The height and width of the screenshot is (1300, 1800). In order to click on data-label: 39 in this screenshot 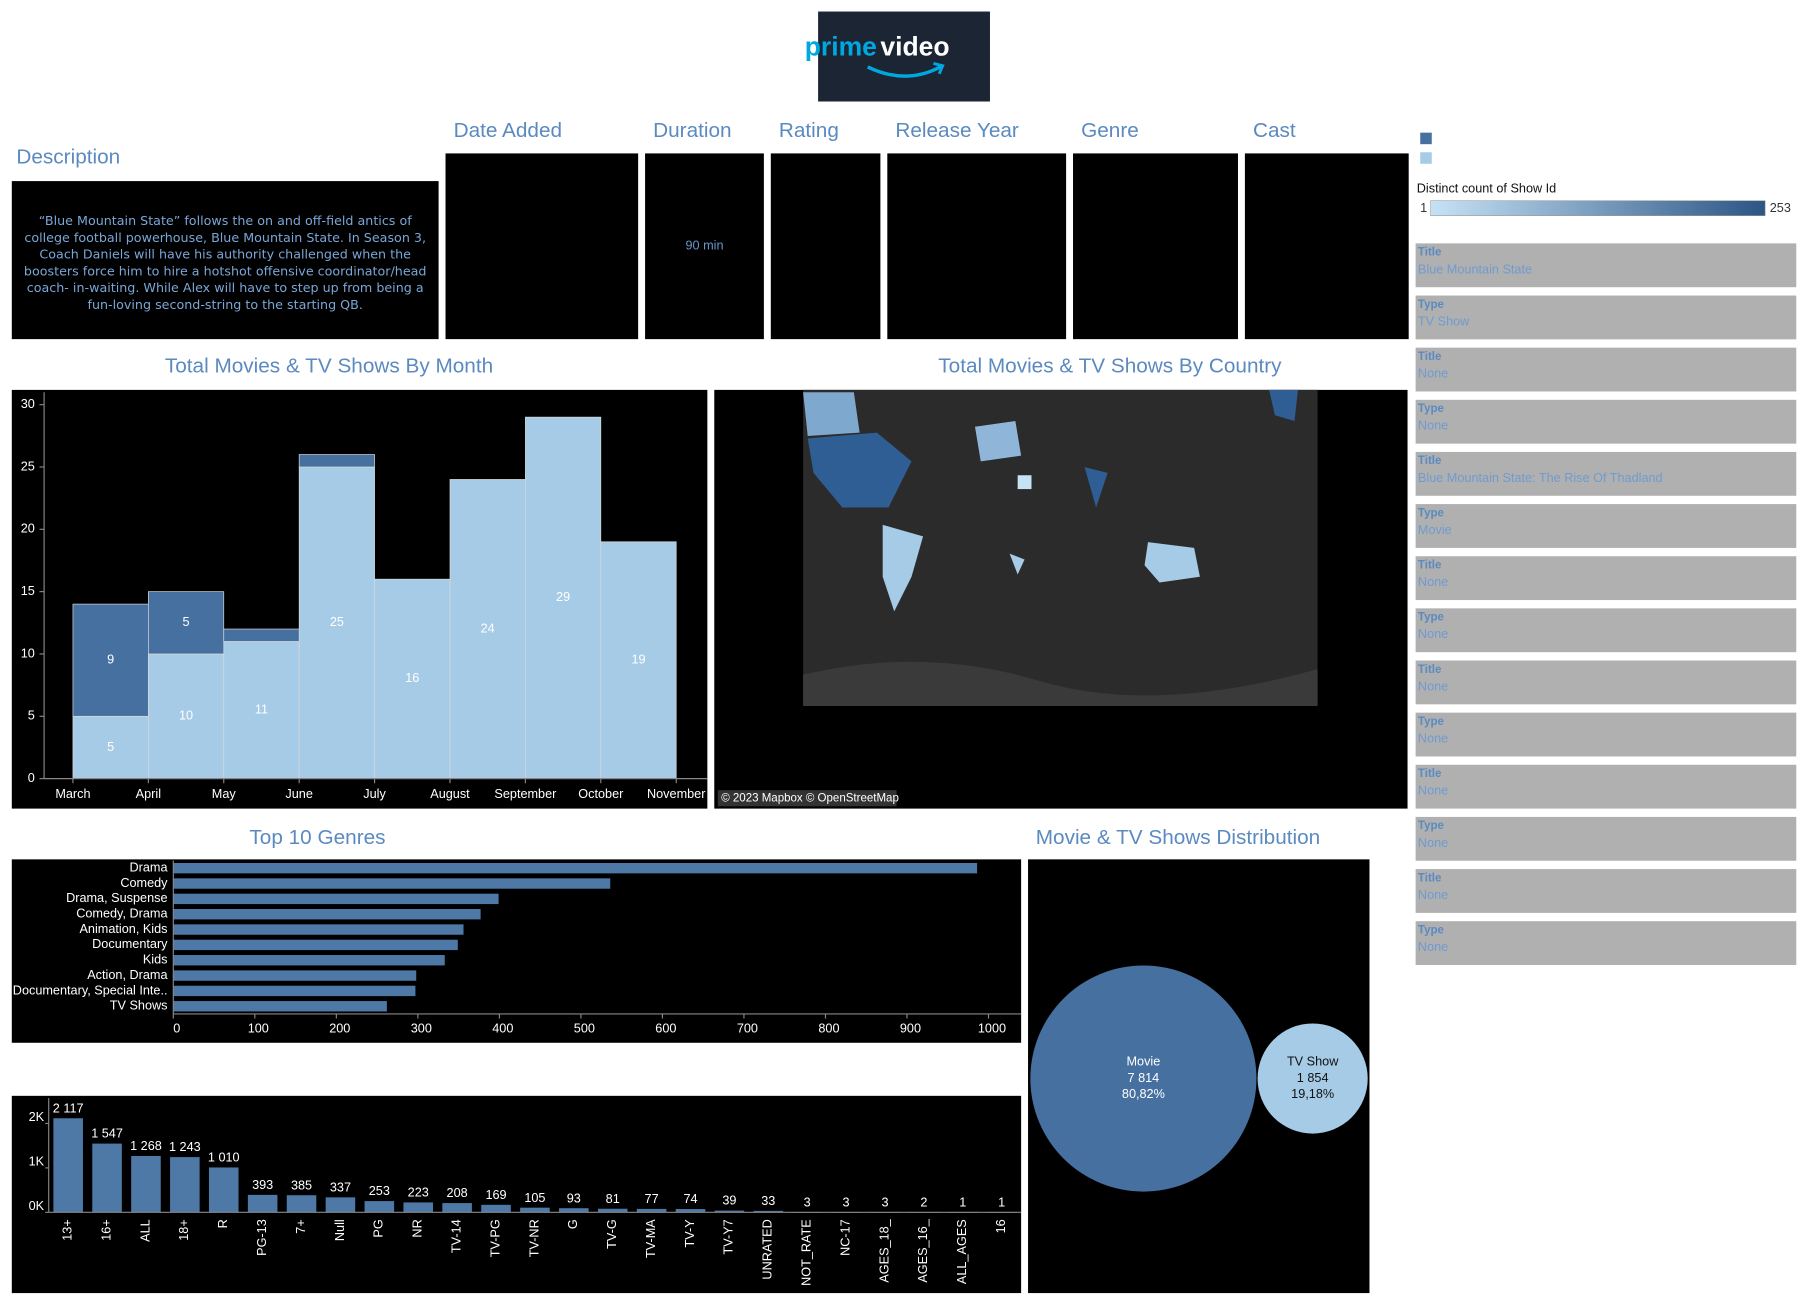, I will do `click(729, 1201)`.